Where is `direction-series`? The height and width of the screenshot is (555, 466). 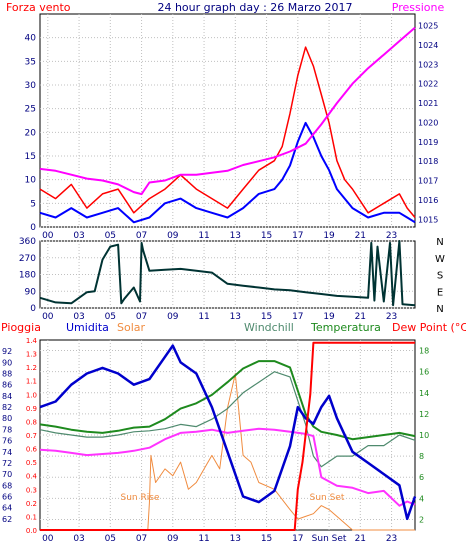 direction-series is located at coordinates (227, 273).